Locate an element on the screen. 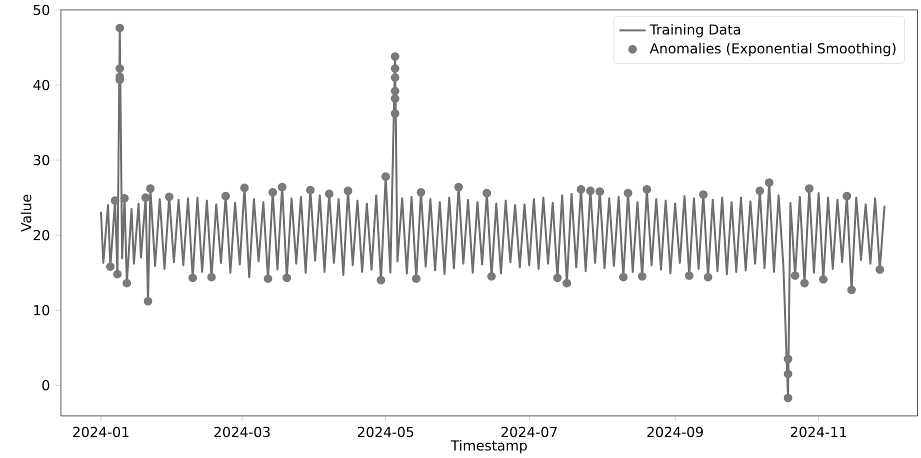 The image size is (921, 458). x-tick-label: 2024-03 is located at coordinates (242, 432).